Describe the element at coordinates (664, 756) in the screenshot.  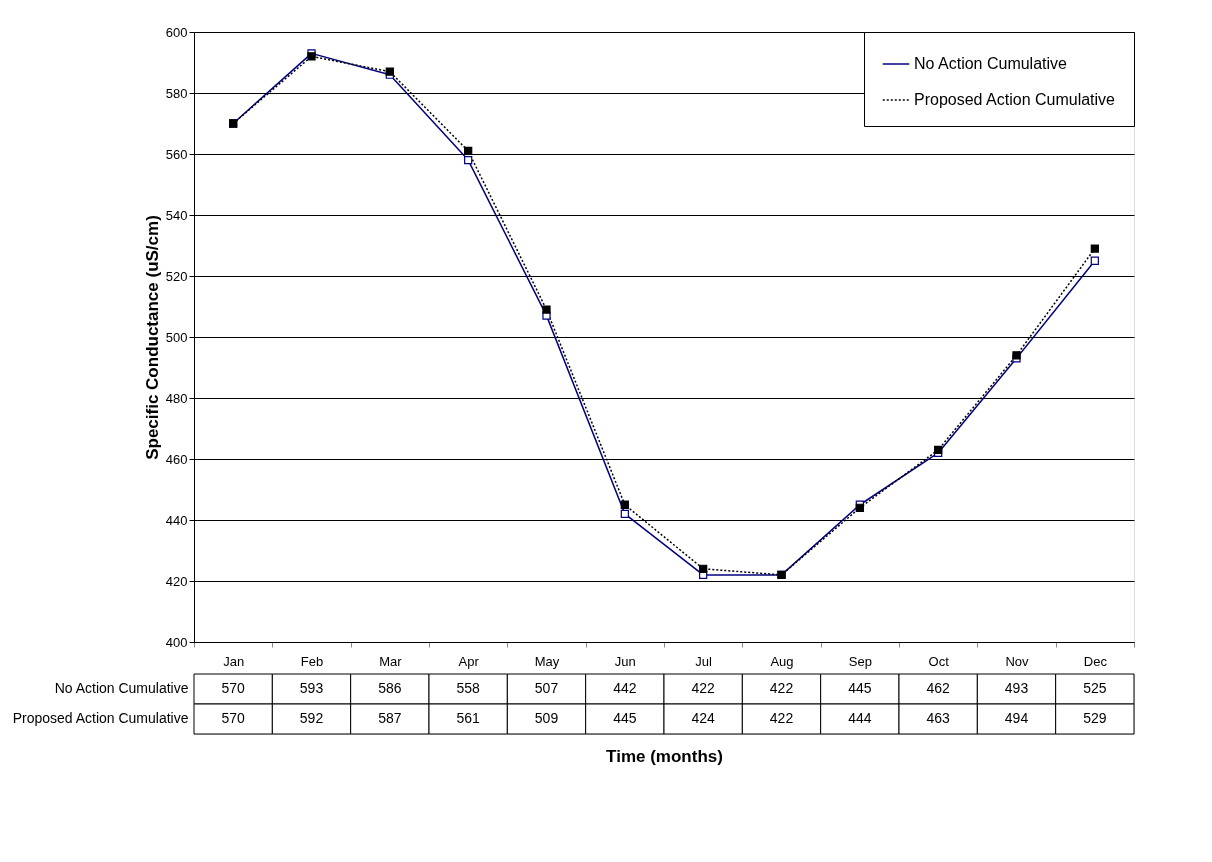
I see `x-axis-title: Time (months)` at that location.